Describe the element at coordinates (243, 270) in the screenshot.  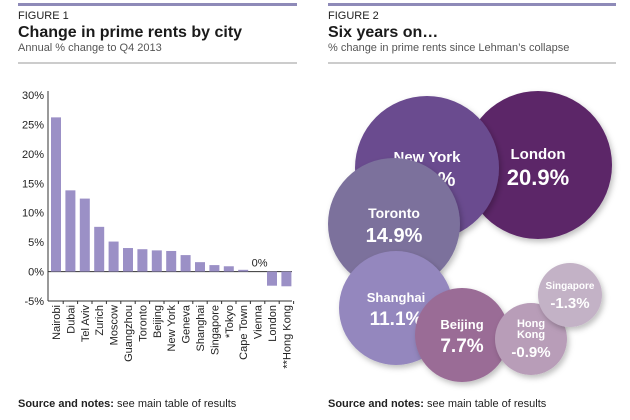
I see `bar-cape-town` at that location.